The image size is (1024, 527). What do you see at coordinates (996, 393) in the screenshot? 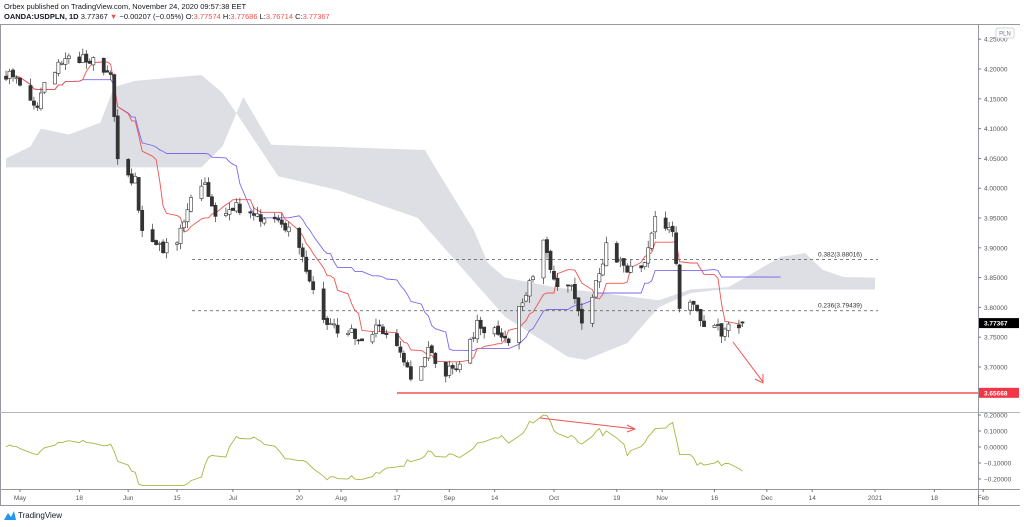
I see `support-price-badge-text: 3.65668` at bounding box center [996, 393].